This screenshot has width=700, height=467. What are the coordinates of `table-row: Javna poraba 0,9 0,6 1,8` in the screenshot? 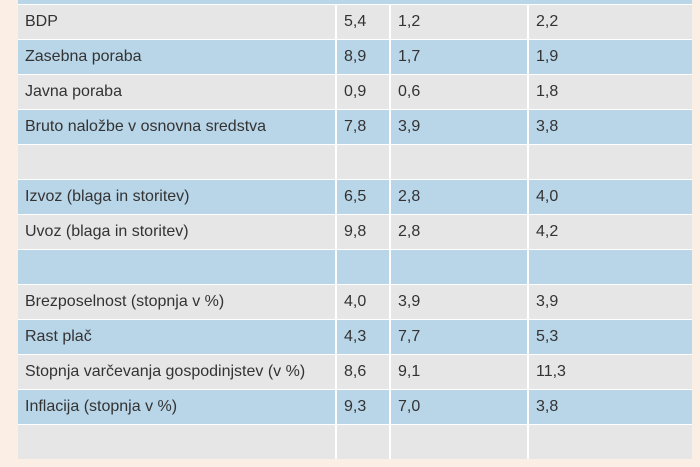 It's located at (355, 92).